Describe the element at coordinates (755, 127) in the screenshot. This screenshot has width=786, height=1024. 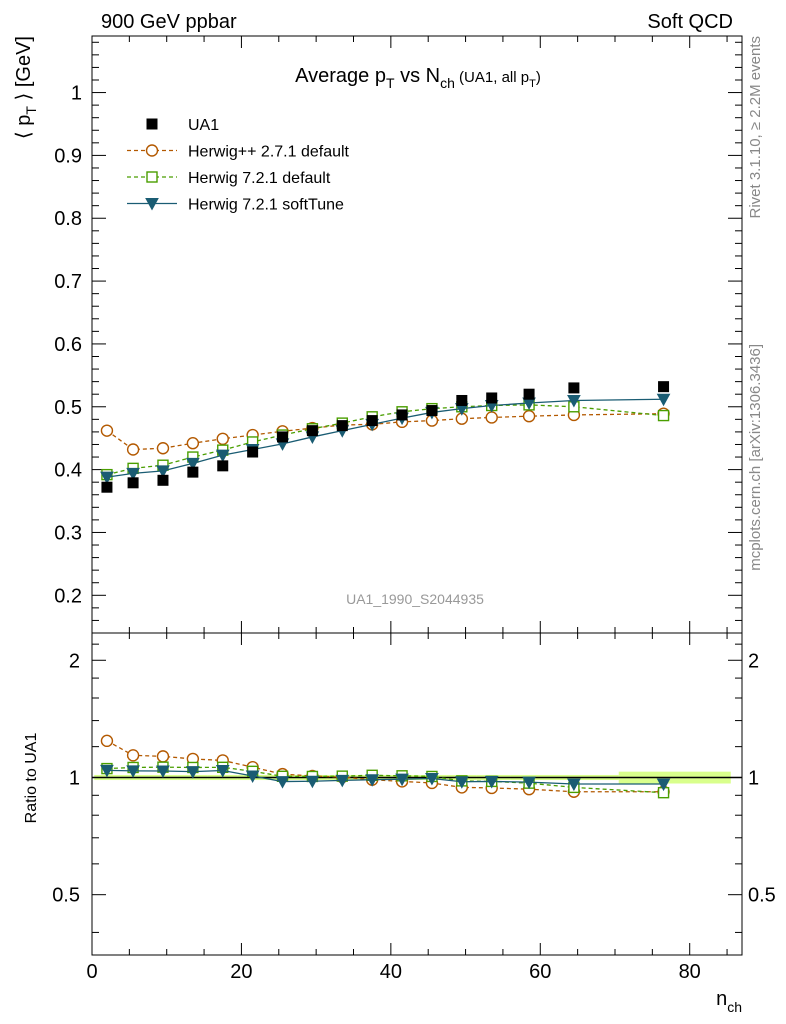
I see `side-rivet-label: Rivet 3.1.10, ≥ 2.2M events` at that location.